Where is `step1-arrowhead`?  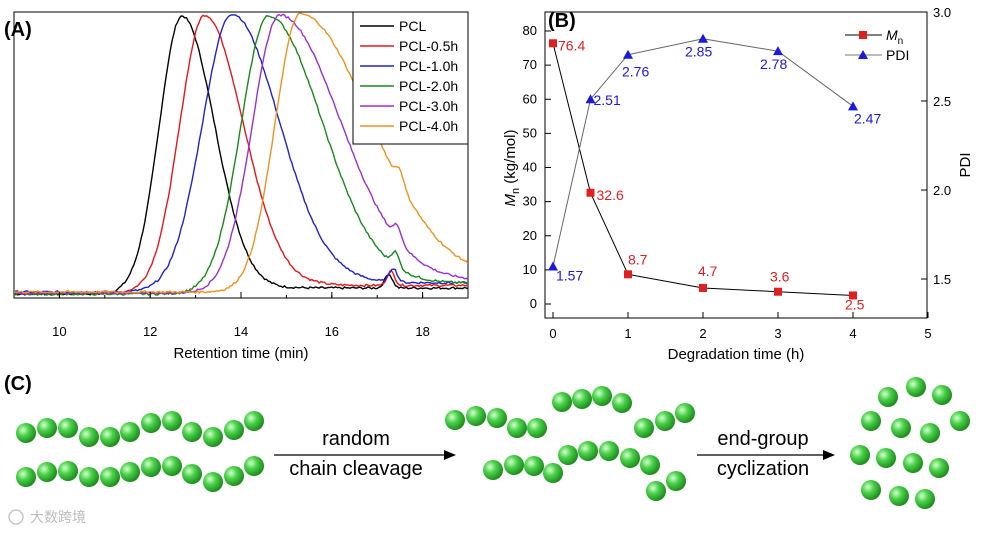
step1-arrowhead is located at coordinates (450, 455).